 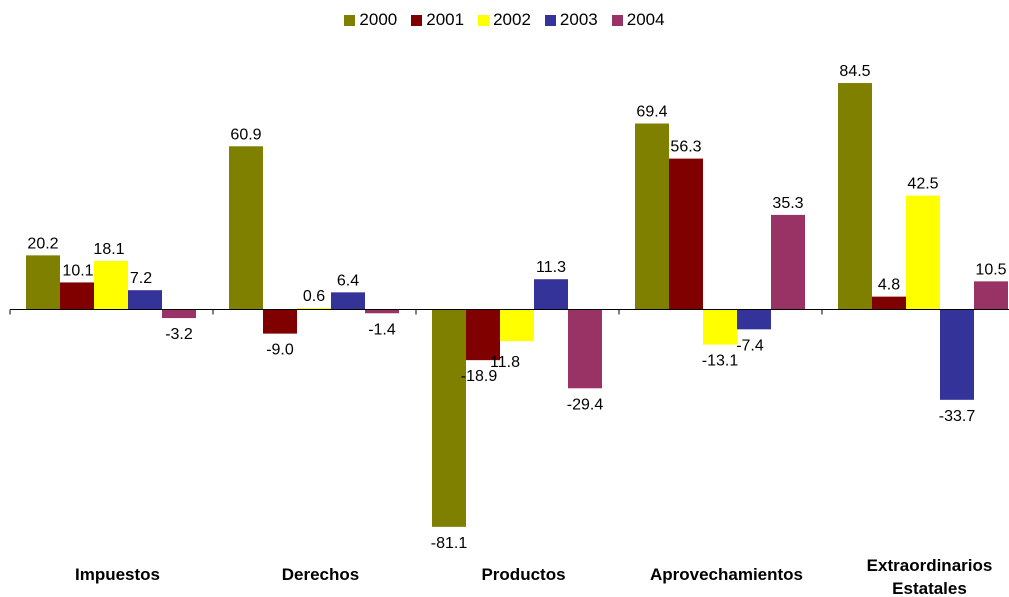 I want to click on value-label-2002-2: 11.8, so click(x=505, y=362).